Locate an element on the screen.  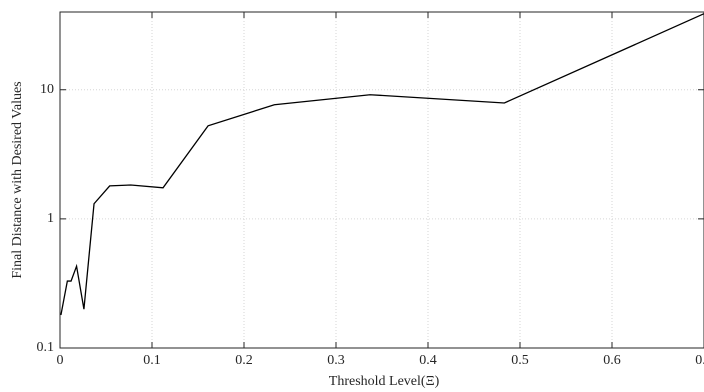
x-tick-label: 0.7 is located at coordinates (699, 360).